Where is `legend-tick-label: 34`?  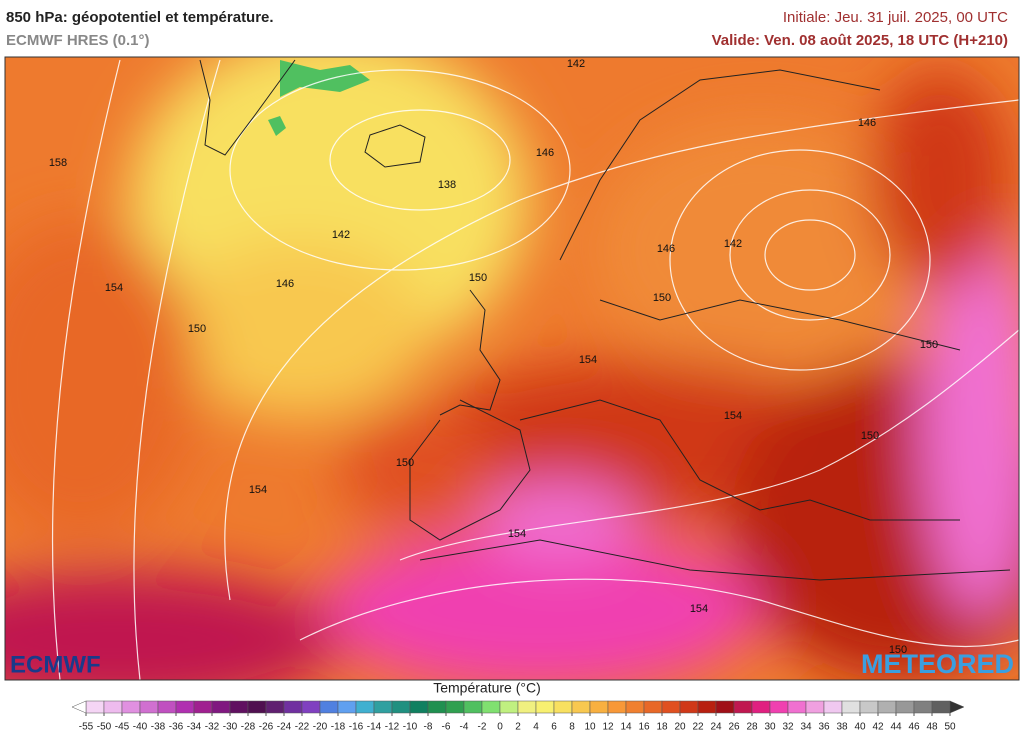
legend-tick-label: 34 is located at coordinates (806, 727).